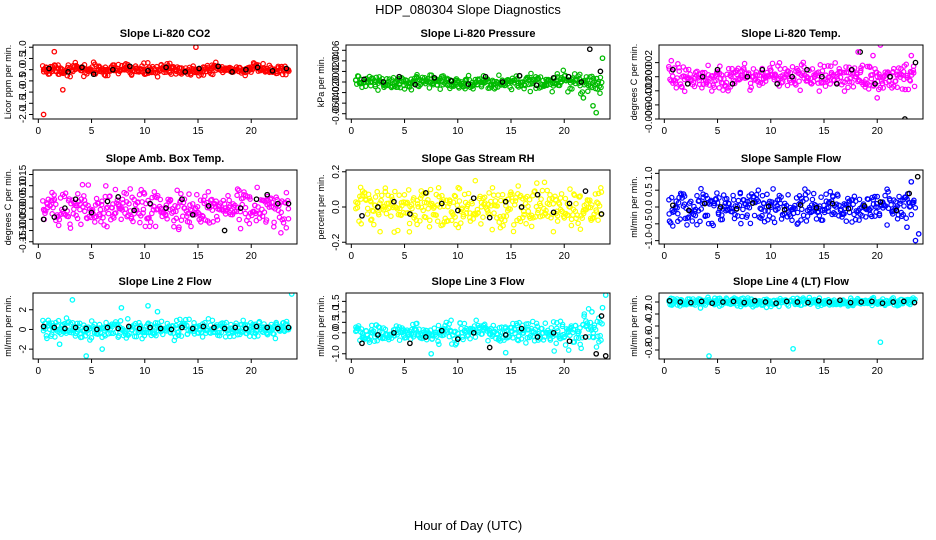 The image size is (936, 540). What do you see at coordinates (458, 371) in the screenshot?
I see `x-tick-label: 10` at bounding box center [458, 371].